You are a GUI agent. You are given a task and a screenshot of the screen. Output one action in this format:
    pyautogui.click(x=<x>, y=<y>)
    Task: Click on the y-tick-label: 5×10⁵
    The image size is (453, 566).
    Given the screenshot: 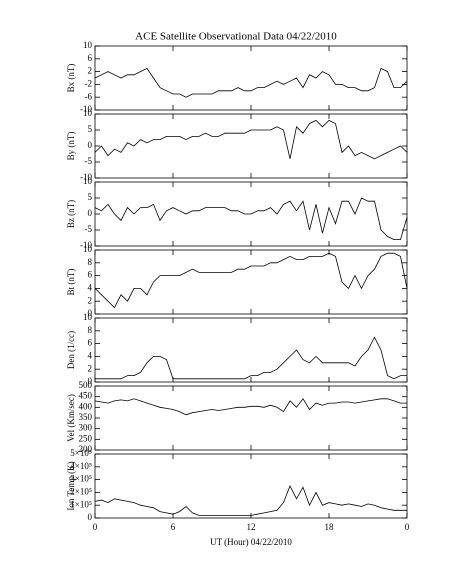 What is the action you would take?
    pyautogui.click(x=81, y=453)
    